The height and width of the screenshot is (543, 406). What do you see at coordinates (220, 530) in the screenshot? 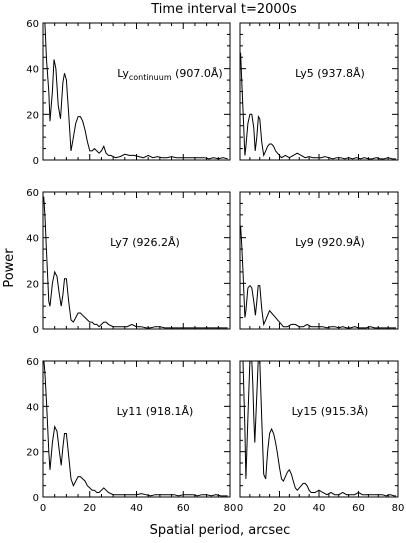
I see `x-axis-title: Spatial period, arcsec` at bounding box center [220, 530].